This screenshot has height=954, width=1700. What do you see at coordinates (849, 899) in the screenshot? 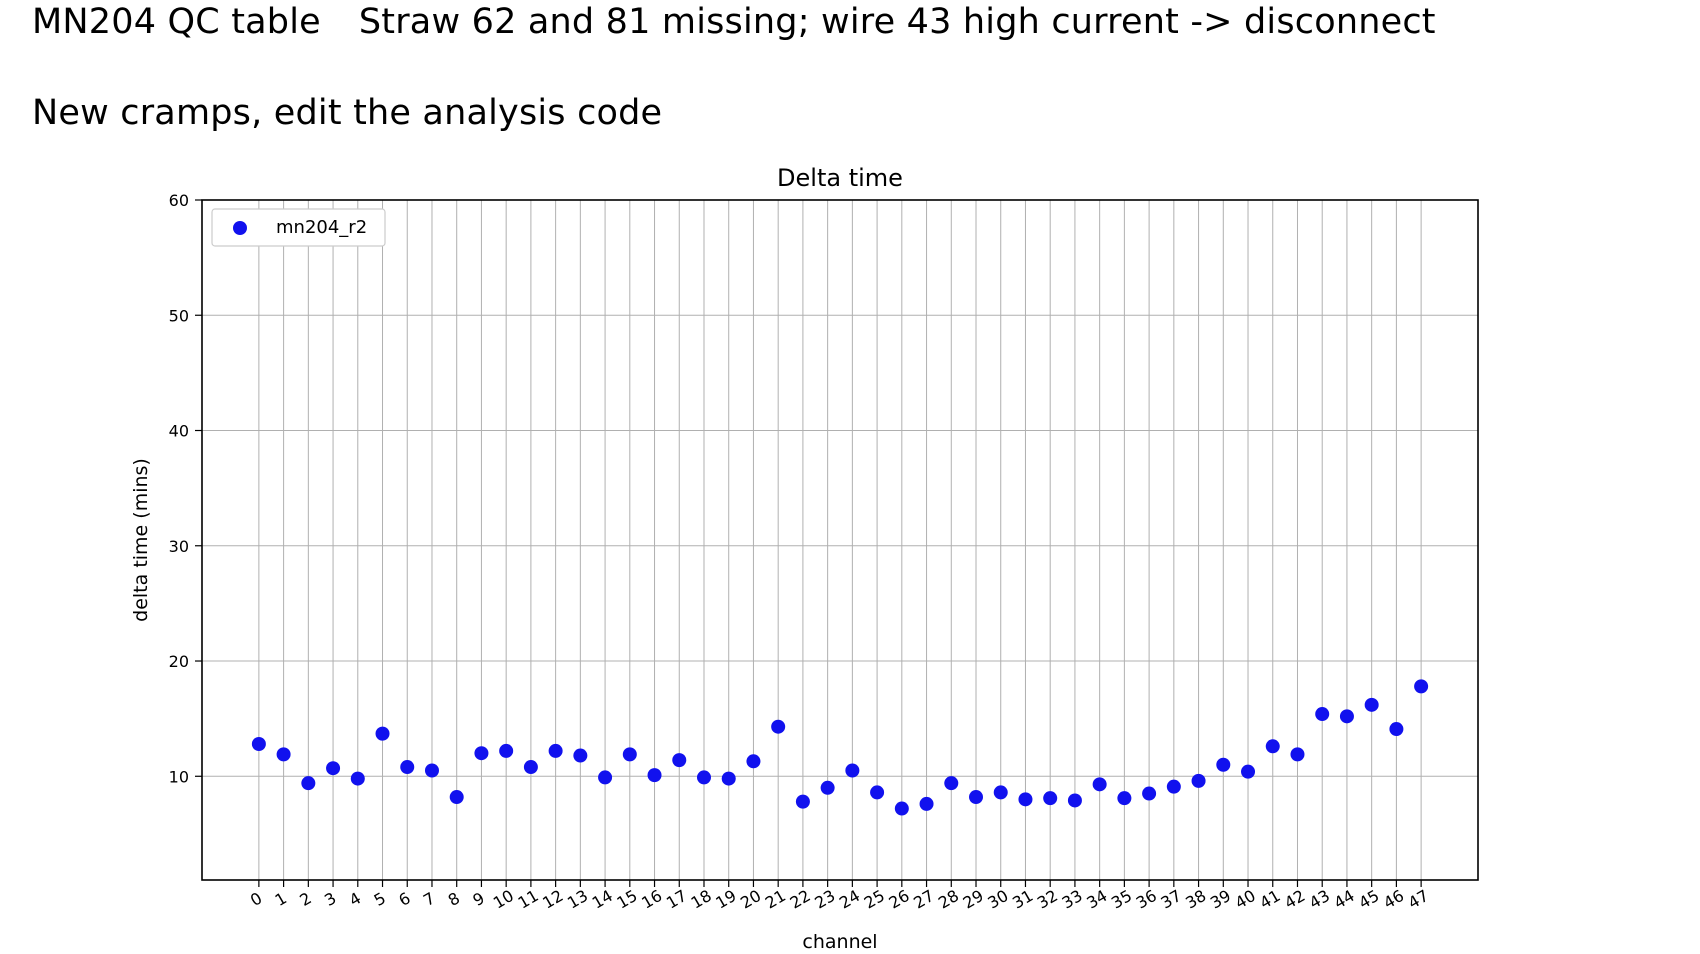
I see `x-tick-label: 24` at bounding box center [849, 899].